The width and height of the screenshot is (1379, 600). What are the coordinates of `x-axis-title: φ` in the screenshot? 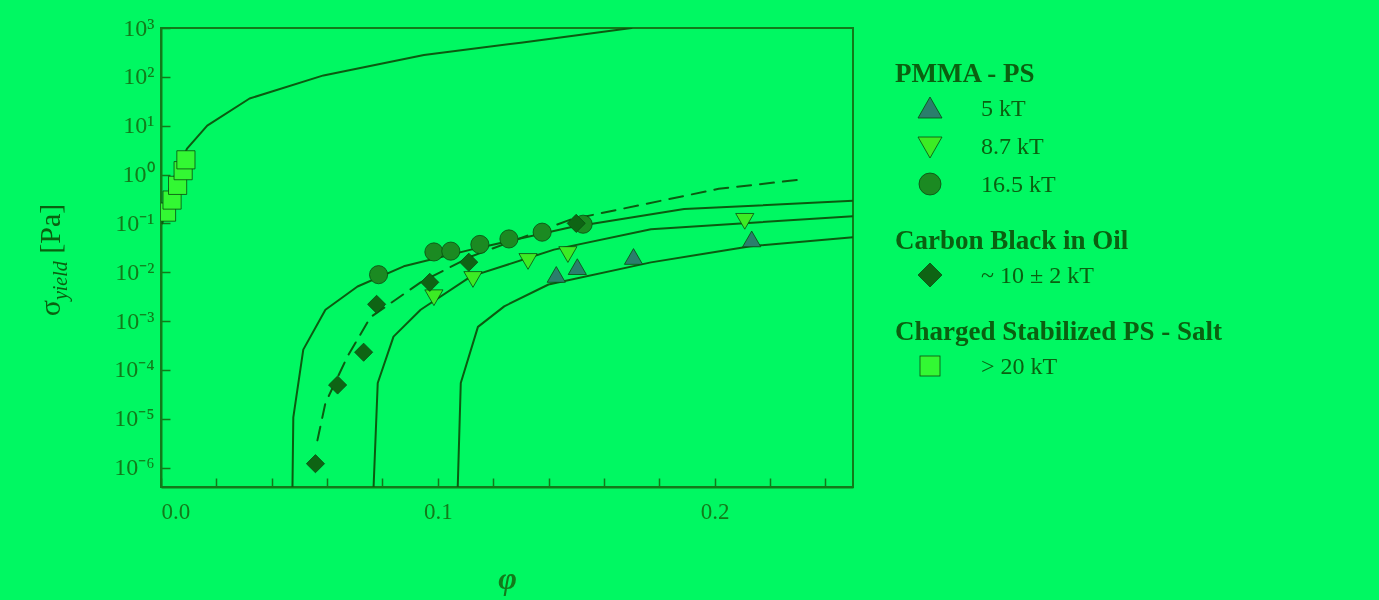 It's located at (507, 577).